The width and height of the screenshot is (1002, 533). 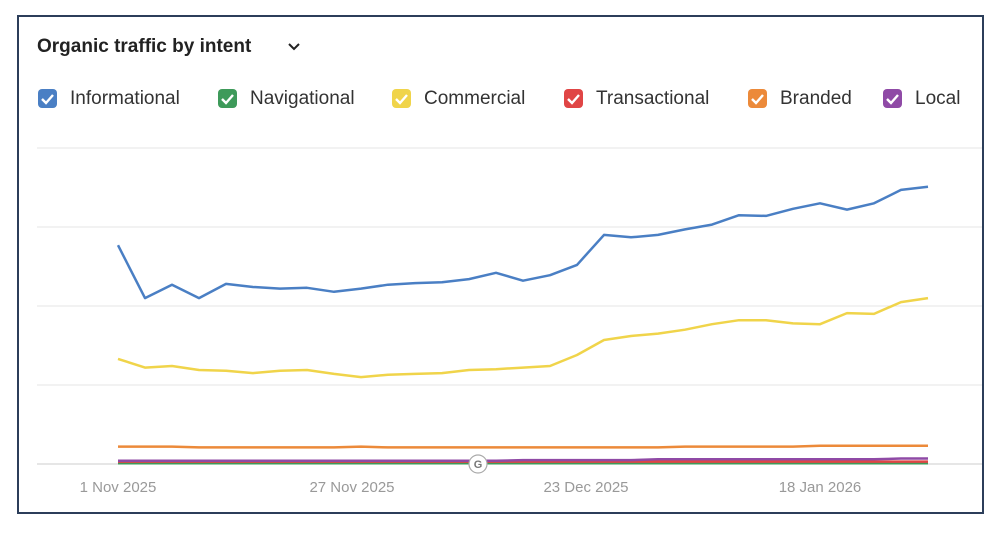 I want to click on legend-label: Local, so click(x=937, y=98).